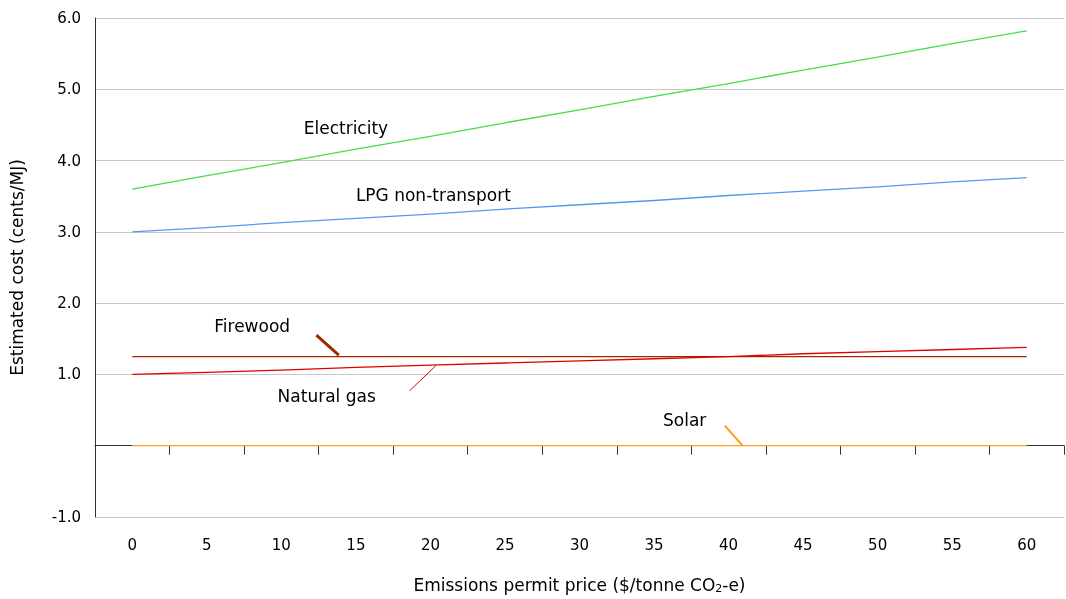 The image size is (1066, 599). I want to click on x-tick-label: 15, so click(356, 544).